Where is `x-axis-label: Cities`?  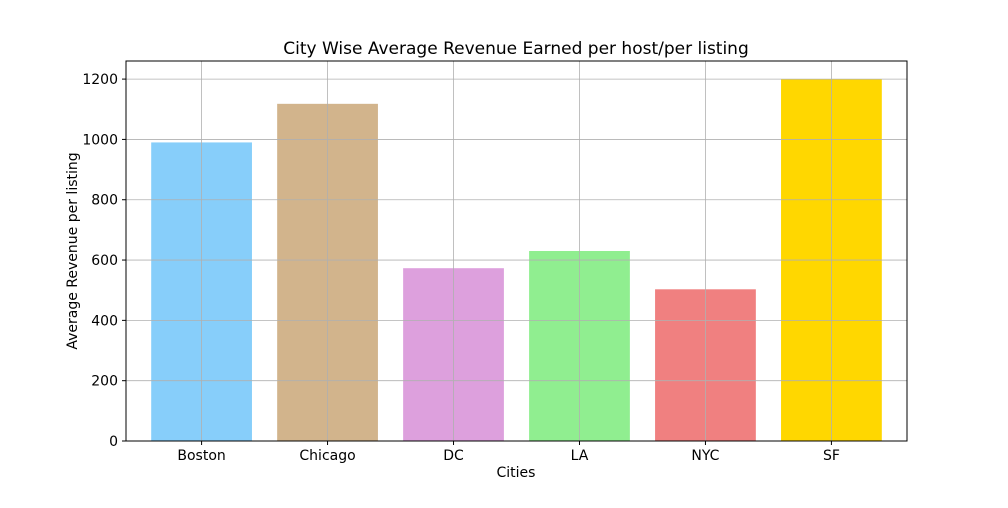
x-axis-label: Cities is located at coordinates (516, 473).